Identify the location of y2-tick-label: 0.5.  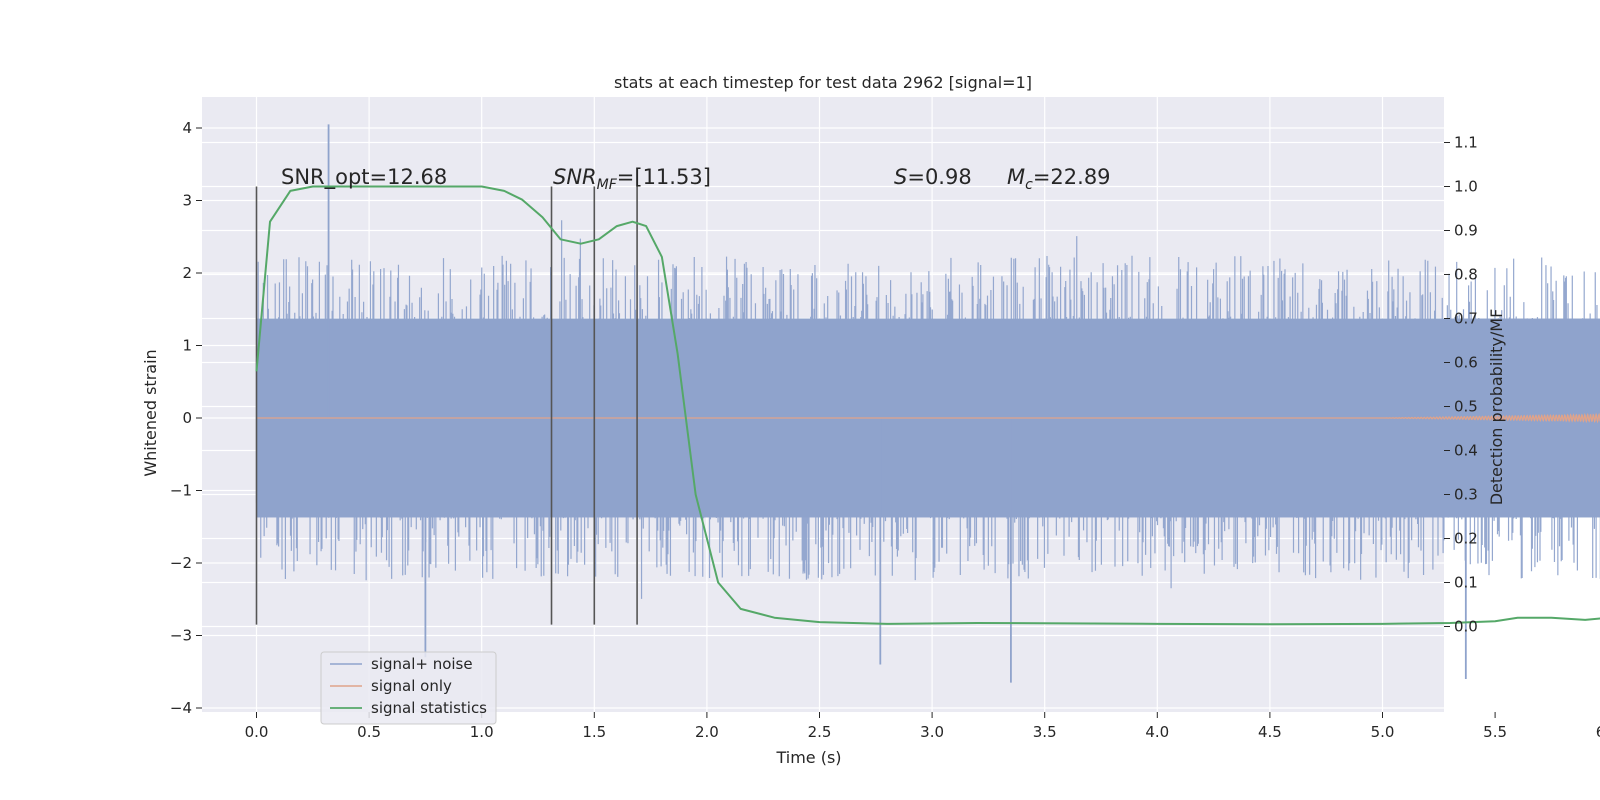
(1466, 407).